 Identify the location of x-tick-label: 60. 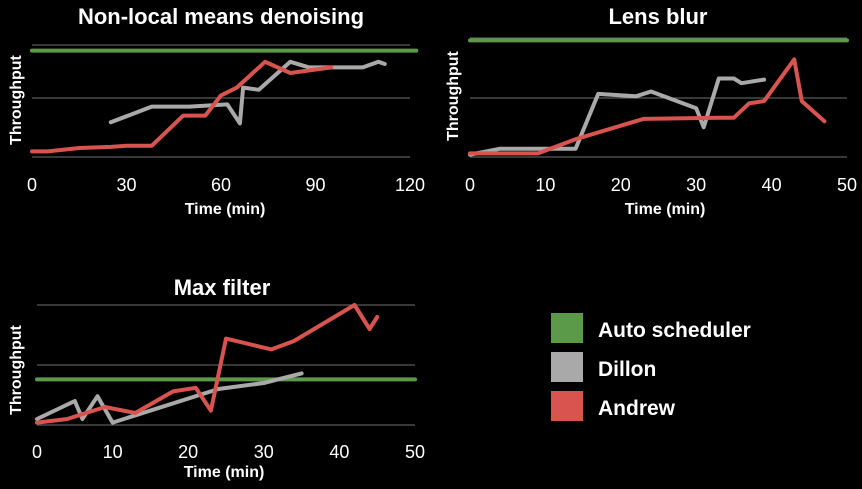
(221, 185).